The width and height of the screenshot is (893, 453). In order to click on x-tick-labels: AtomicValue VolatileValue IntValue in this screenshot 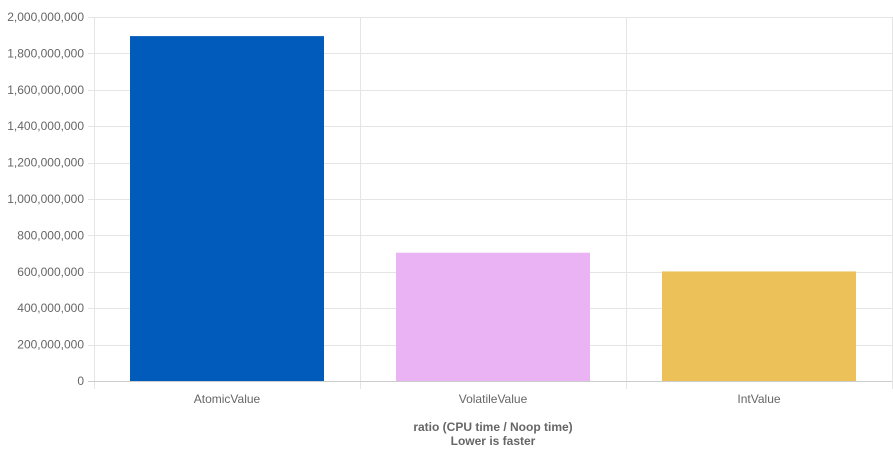, I will do `click(487, 399)`.